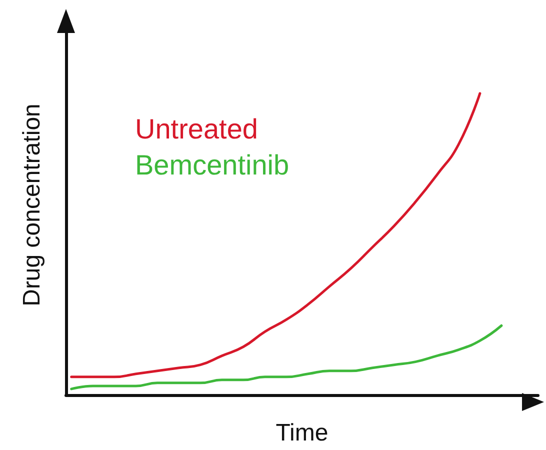 The image size is (546, 450). I want to click on x-axis-title: Time, so click(302, 433).